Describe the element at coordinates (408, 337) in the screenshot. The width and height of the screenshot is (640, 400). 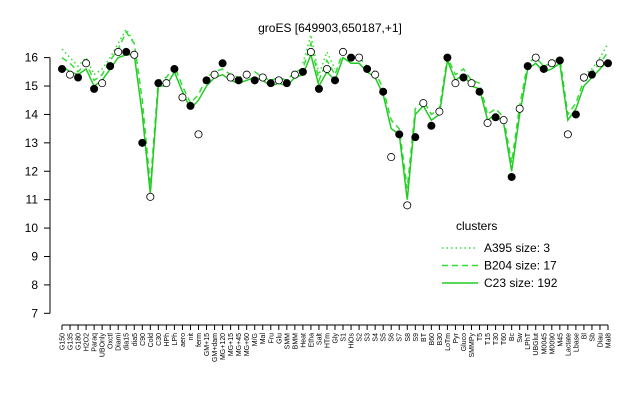
I see `x-tick-label: S8` at that location.